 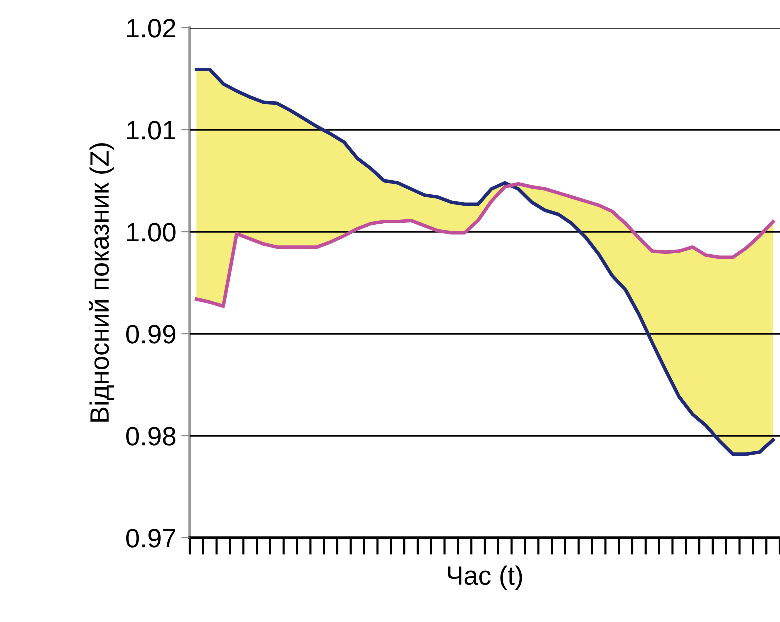 What do you see at coordinates (151, 130) in the screenshot?
I see `y-tick-label: 1.01` at bounding box center [151, 130].